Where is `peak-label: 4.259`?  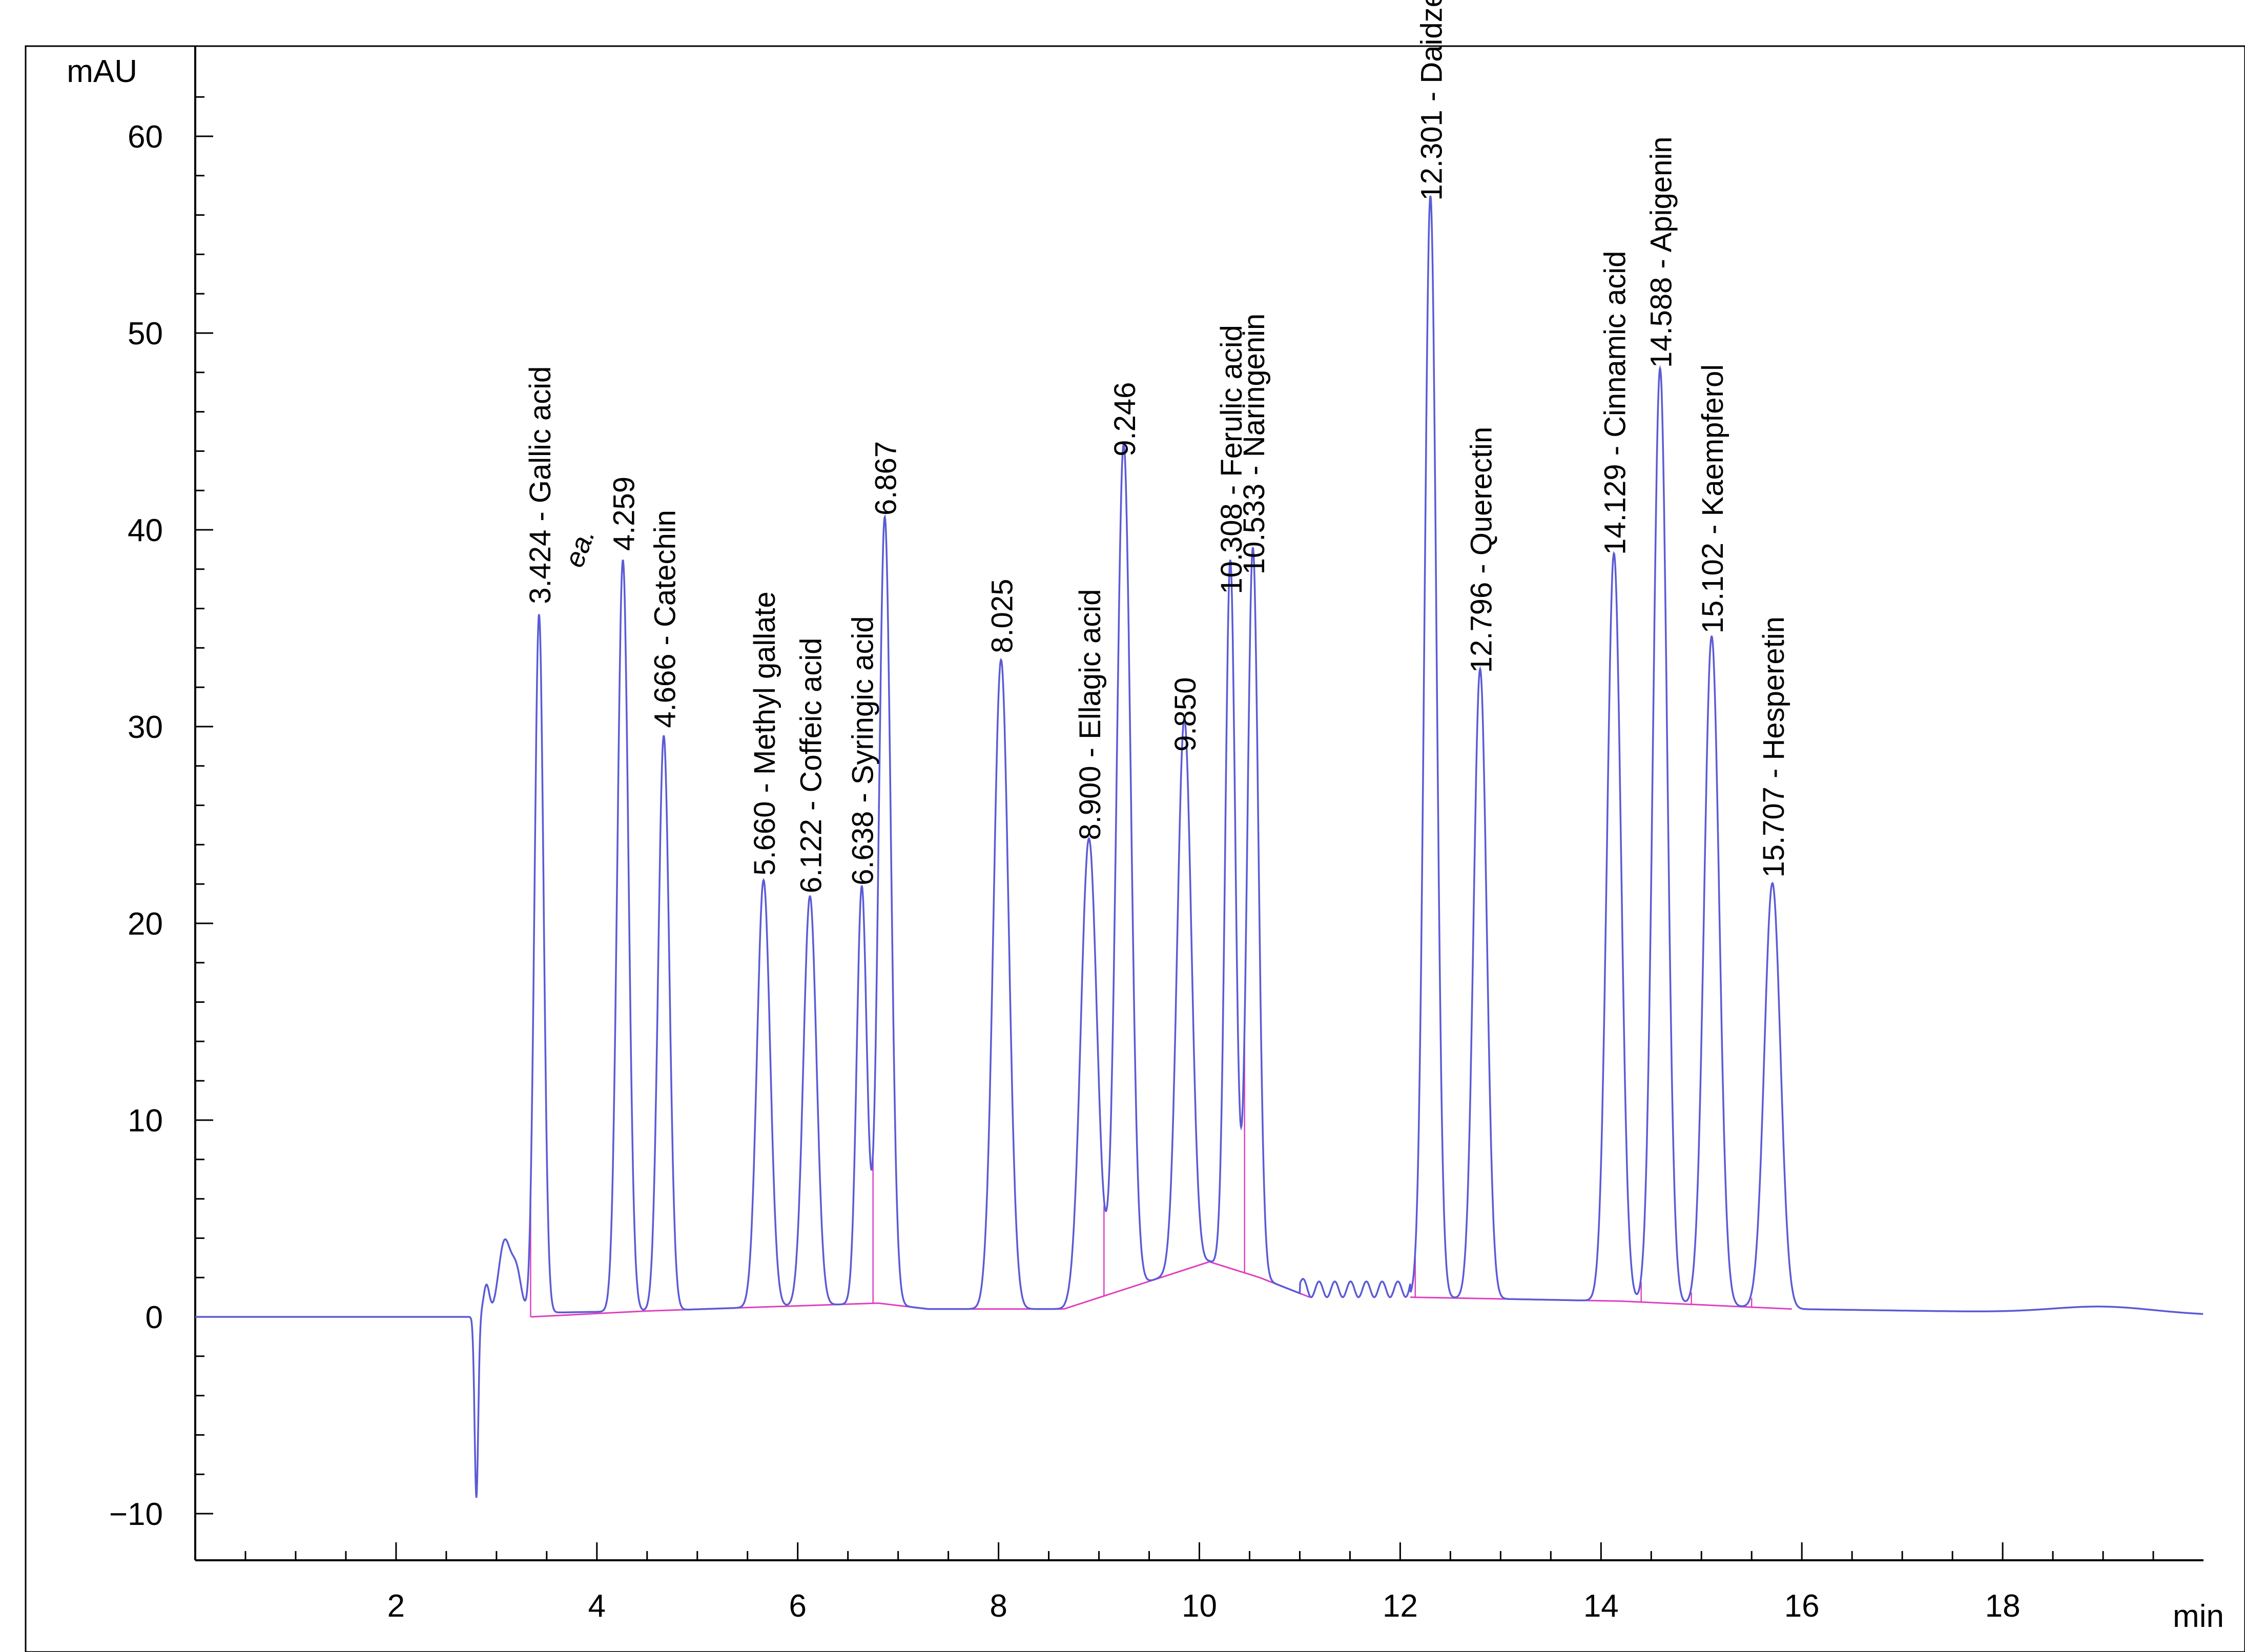 peak-label: 4.259 is located at coordinates (624, 514).